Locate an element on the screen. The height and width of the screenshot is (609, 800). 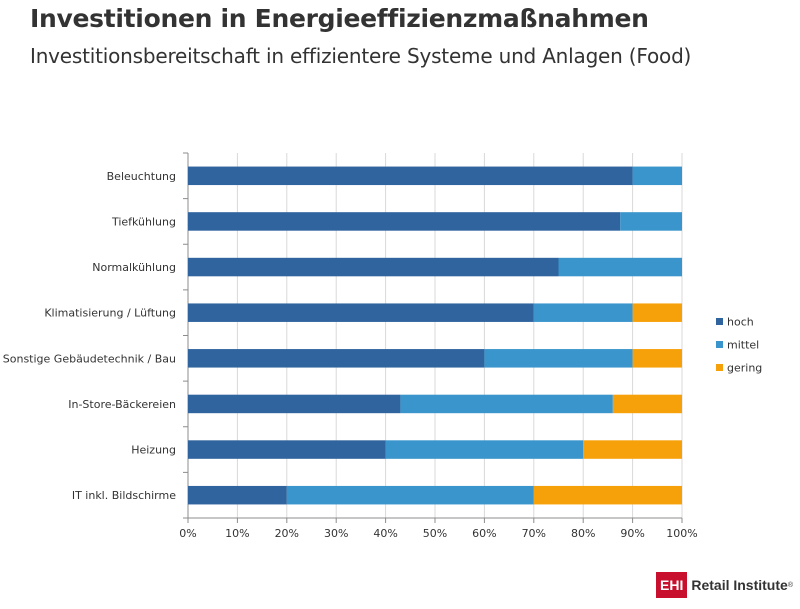
x-tick-label: 30% is located at coordinates (336, 533).